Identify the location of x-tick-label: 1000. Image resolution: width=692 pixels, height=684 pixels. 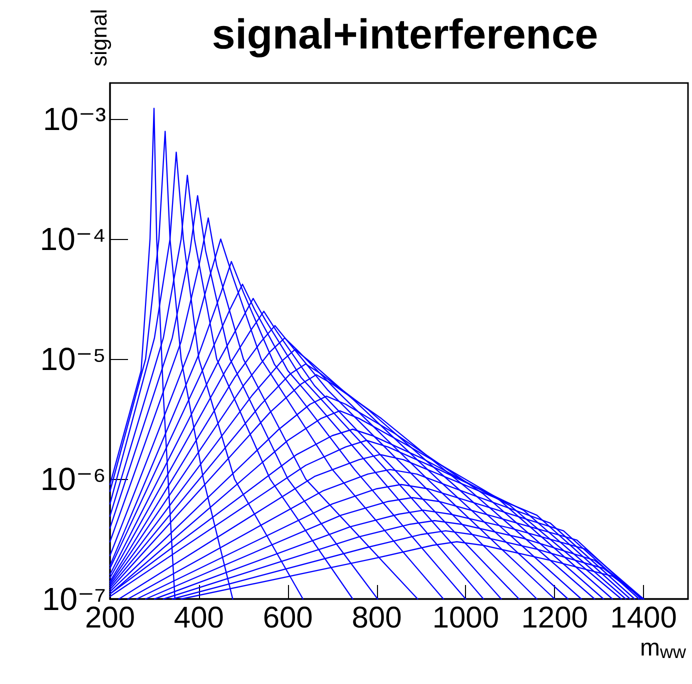
(466, 618).